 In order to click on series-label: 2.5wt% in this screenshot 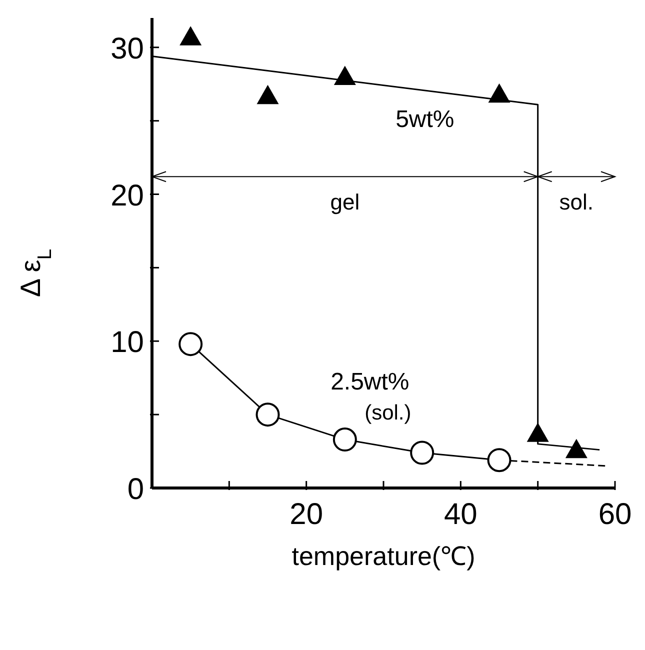, I will do `click(370, 382)`.